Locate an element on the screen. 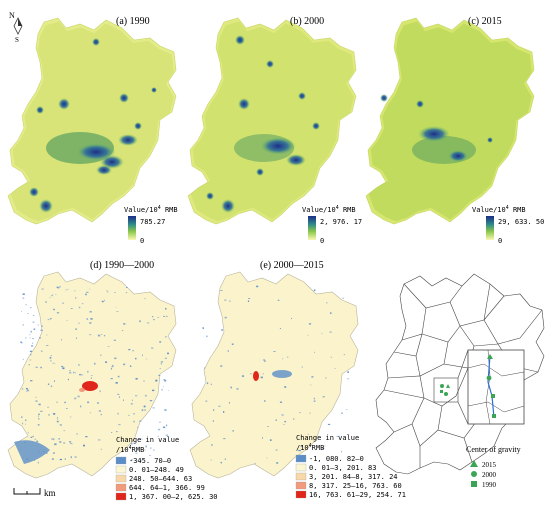 The height and width of the screenshot is (511, 550). legend-class-label: 0. 01—3, 201. 83 is located at coordinates (342, 468).